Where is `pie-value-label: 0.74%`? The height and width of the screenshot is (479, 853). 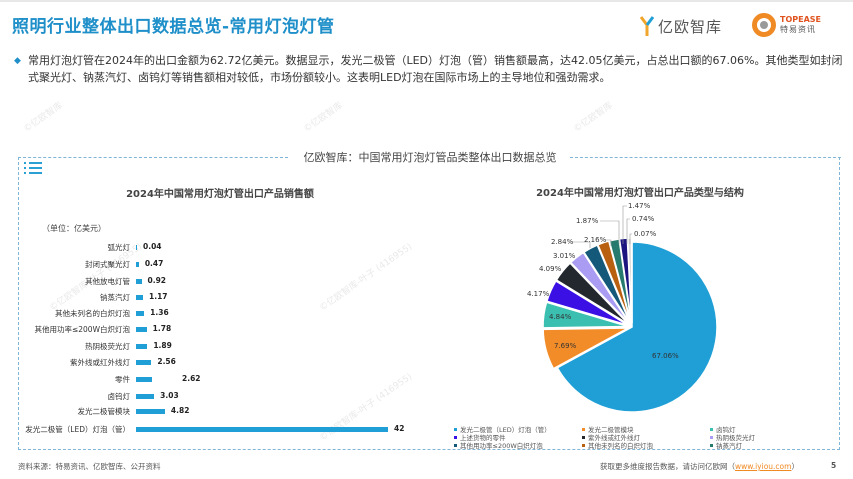 pie-value-label: 0.74% is located at coordinates (643, 219).